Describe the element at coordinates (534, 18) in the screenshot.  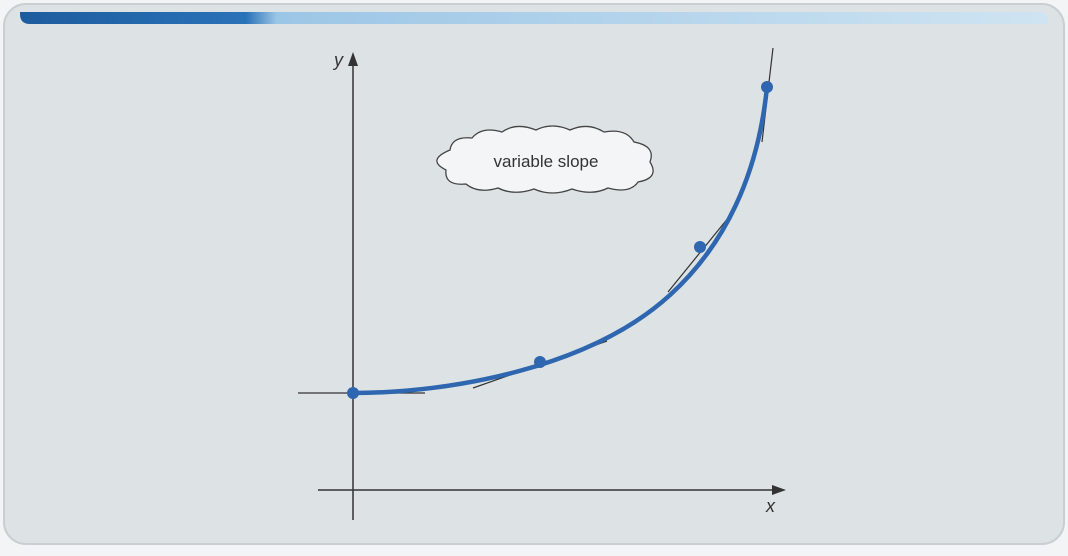
I see `top-band` at that location.